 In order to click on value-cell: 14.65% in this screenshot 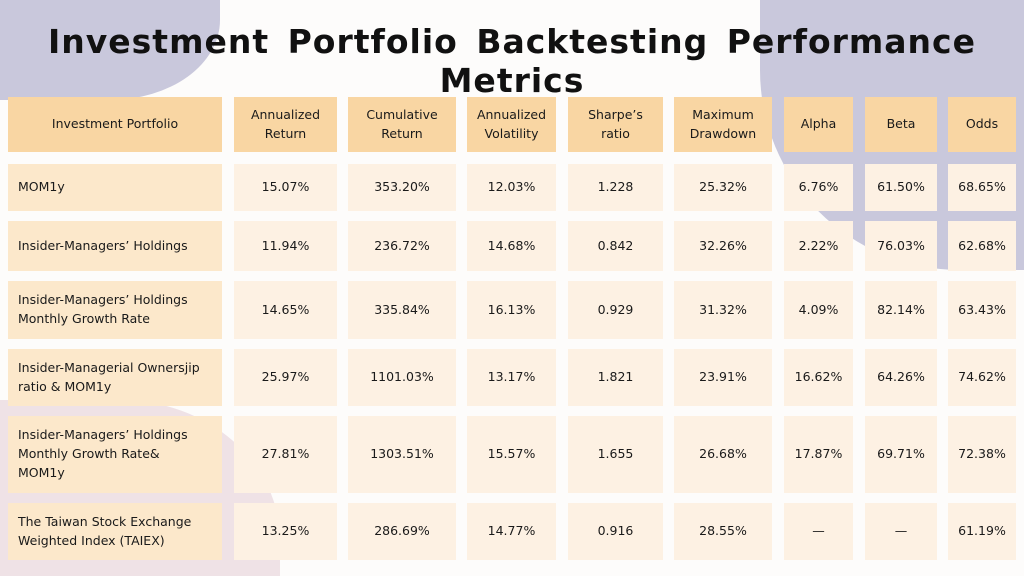, I will do `click(285, 310)`.